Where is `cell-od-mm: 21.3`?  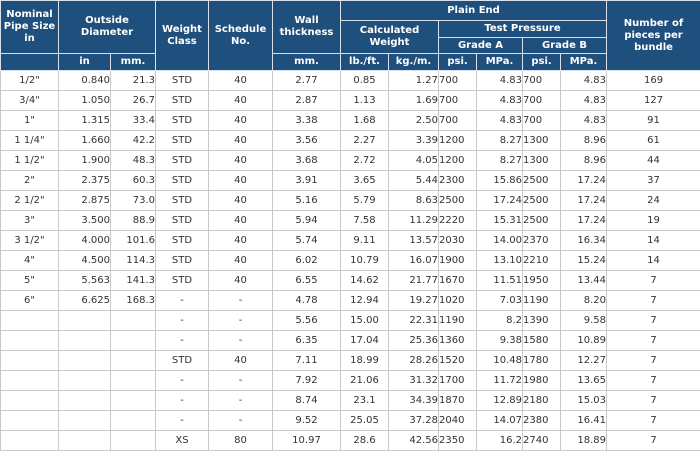
cell-od-mm: 21.3 is located at coordinates (133, 81).